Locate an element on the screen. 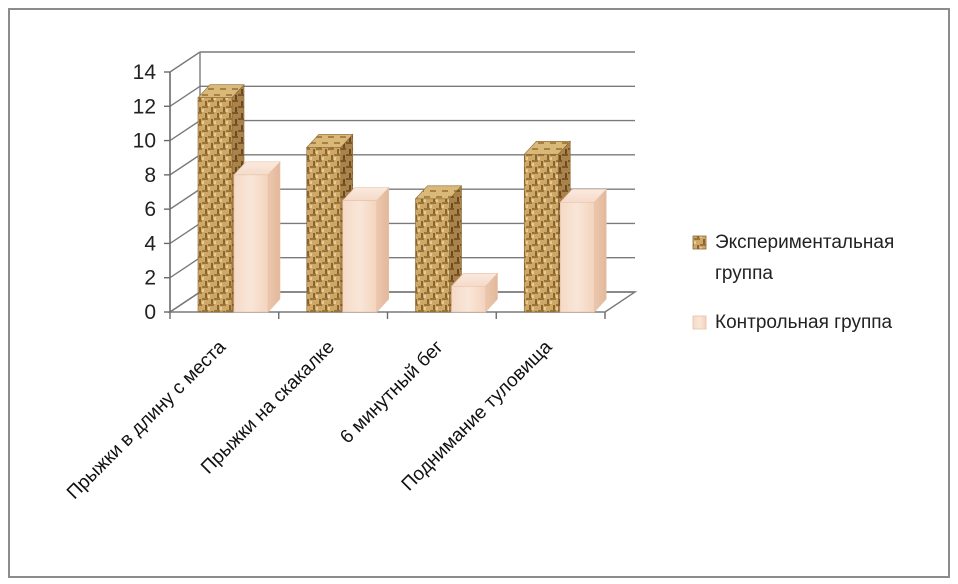 The width and height of the screenshot is (958, 584). y-tick-label: 2 is located at coordinates (150, 278).